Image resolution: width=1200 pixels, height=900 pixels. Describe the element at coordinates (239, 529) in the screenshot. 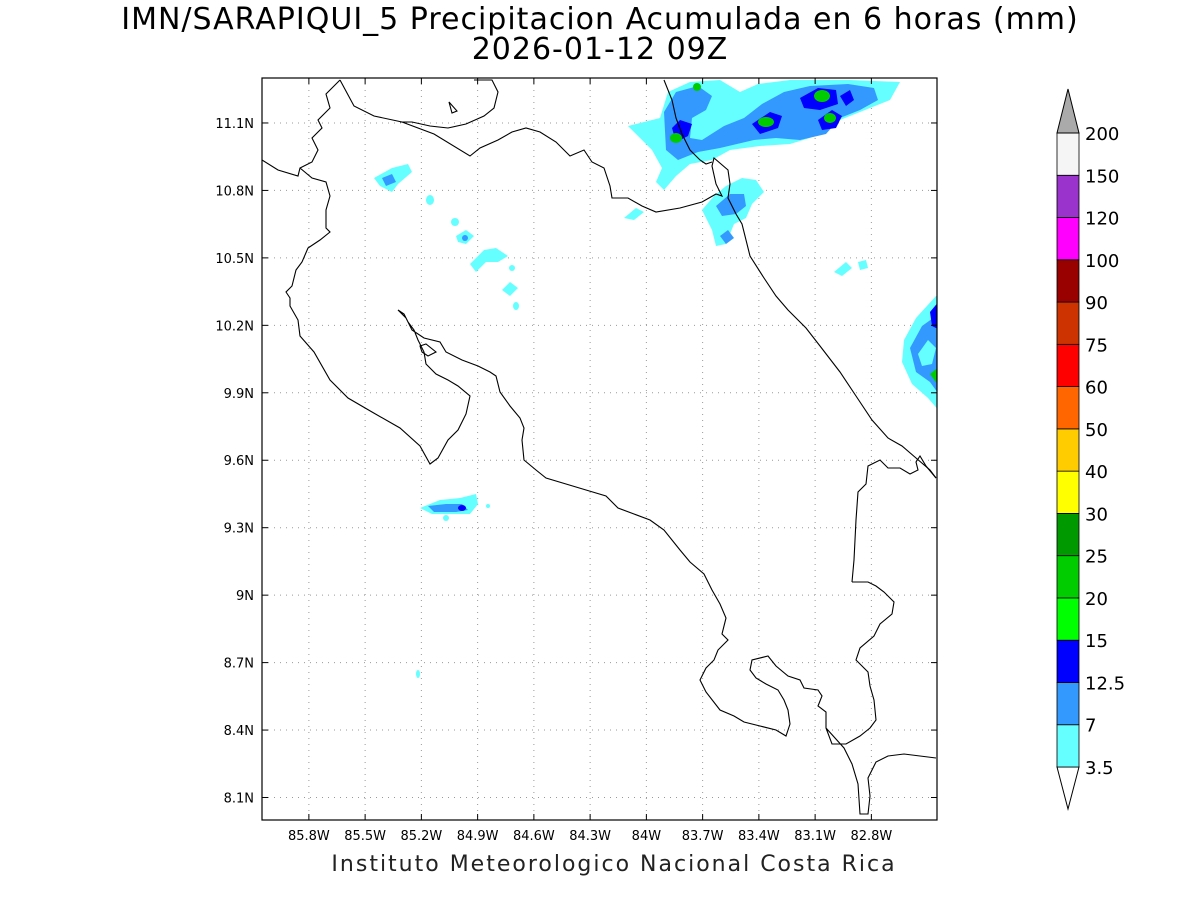

I see `lat-tick-label: 9.3N` at that location.